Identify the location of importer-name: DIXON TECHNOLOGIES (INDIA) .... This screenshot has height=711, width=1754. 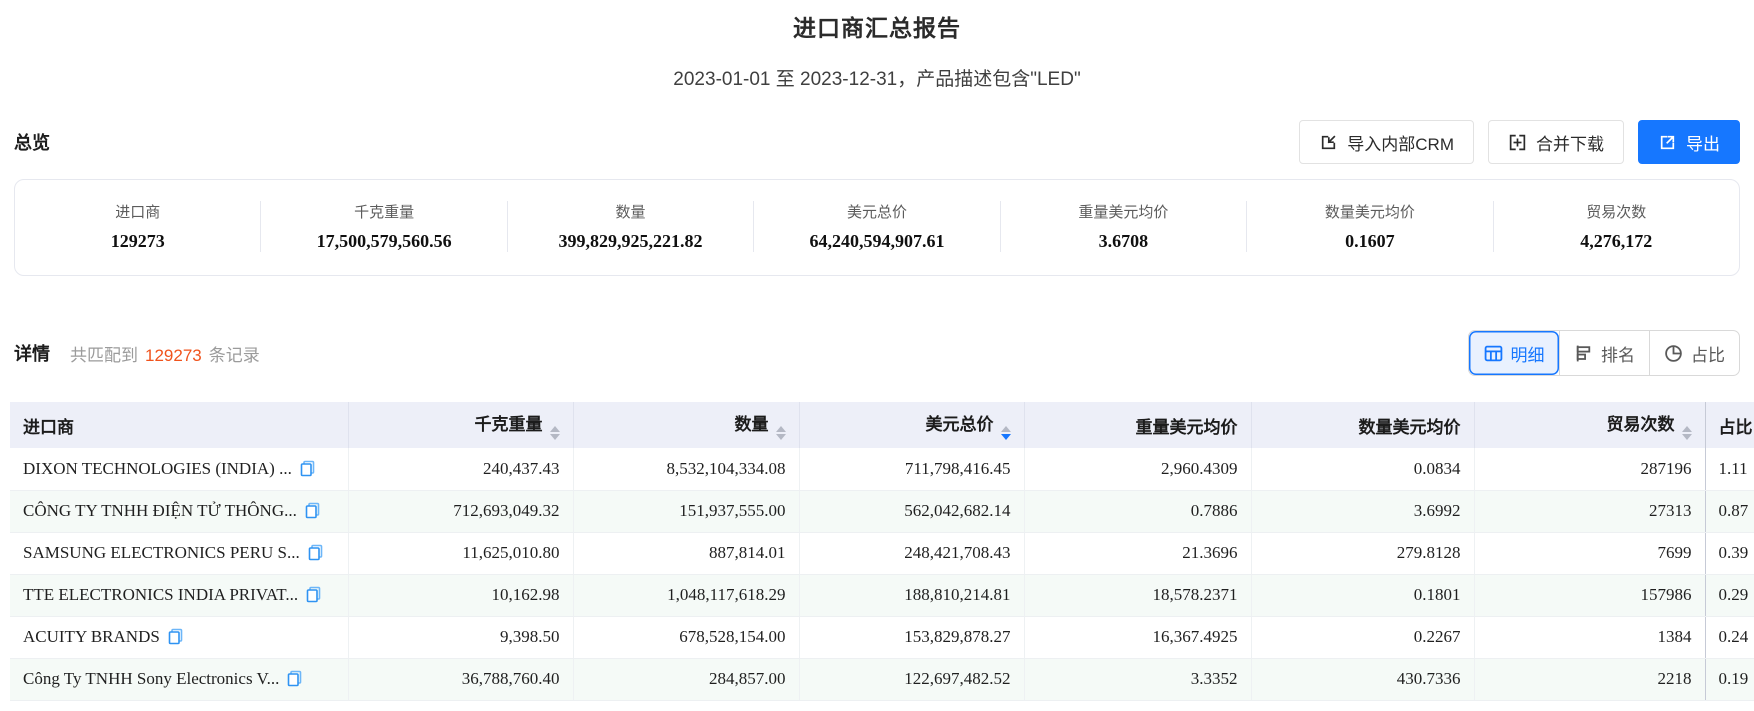
(157, 468).